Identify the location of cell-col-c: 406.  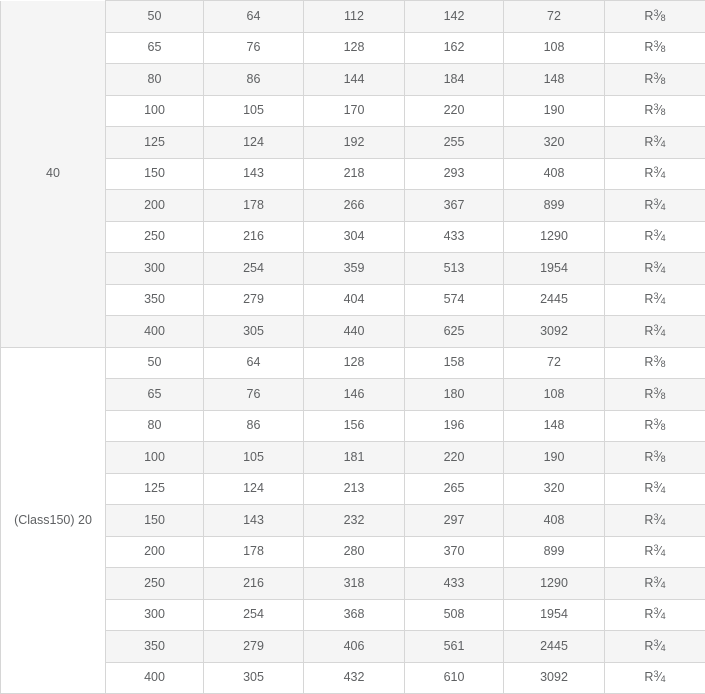
(354, 647).